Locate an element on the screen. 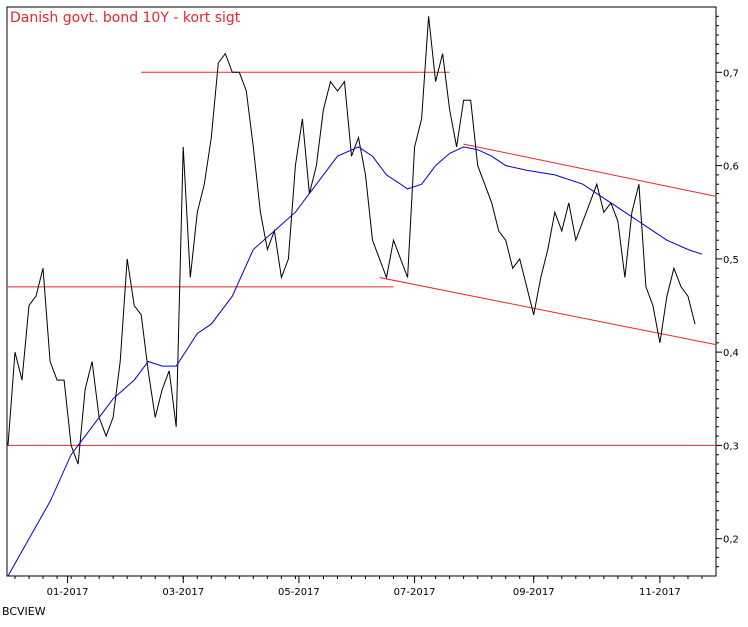  x-tick-label: 01-2017 is located at coordinates (68, 592).